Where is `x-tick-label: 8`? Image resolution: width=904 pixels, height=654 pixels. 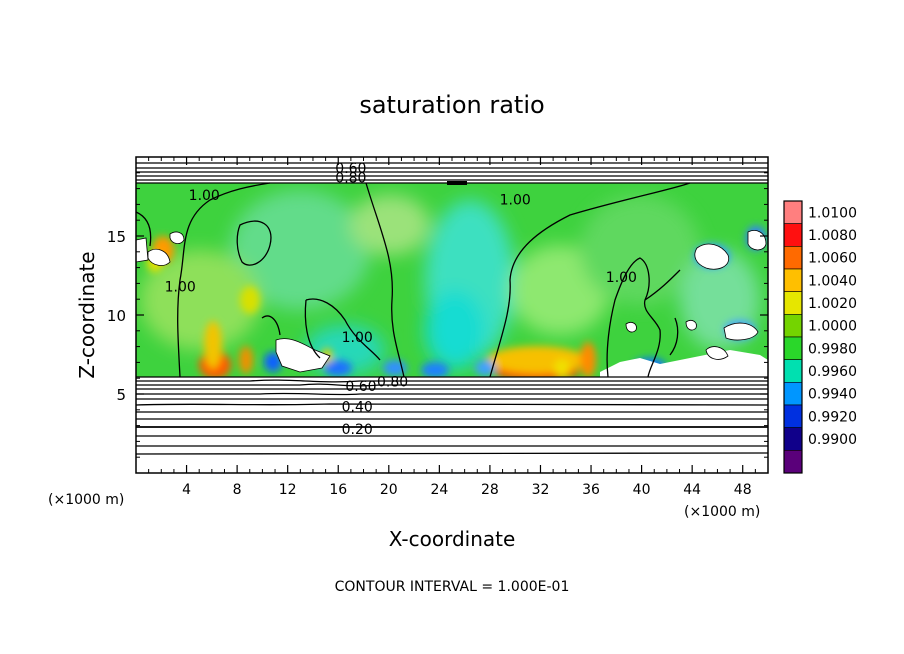
x-tick-label: 8 is located at coordinates (237, 490).